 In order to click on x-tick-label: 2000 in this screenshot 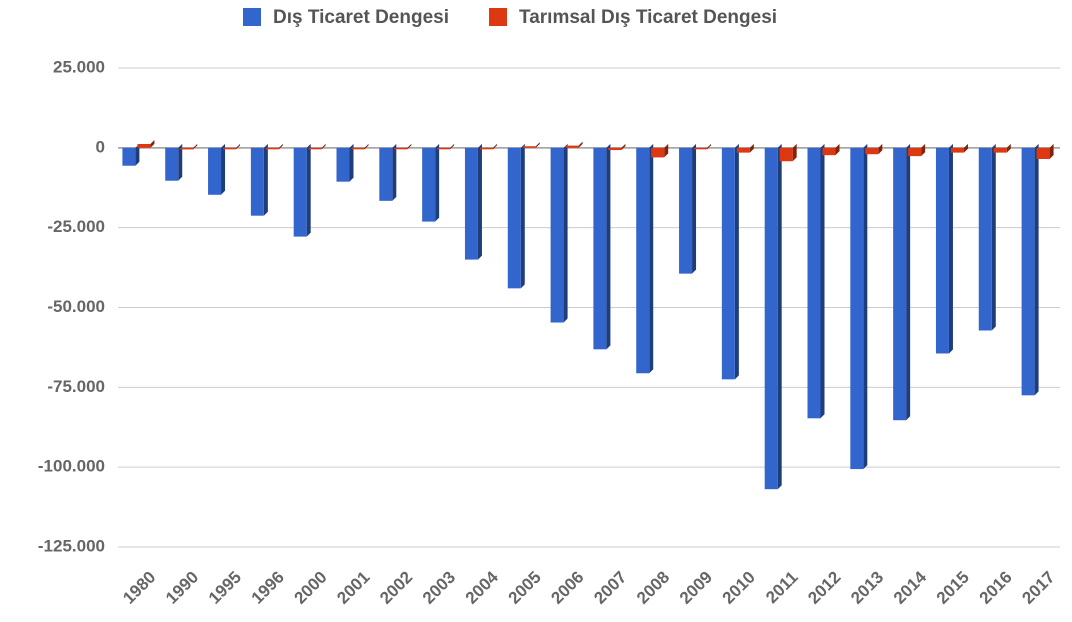, I will do `click(310, 588)`.